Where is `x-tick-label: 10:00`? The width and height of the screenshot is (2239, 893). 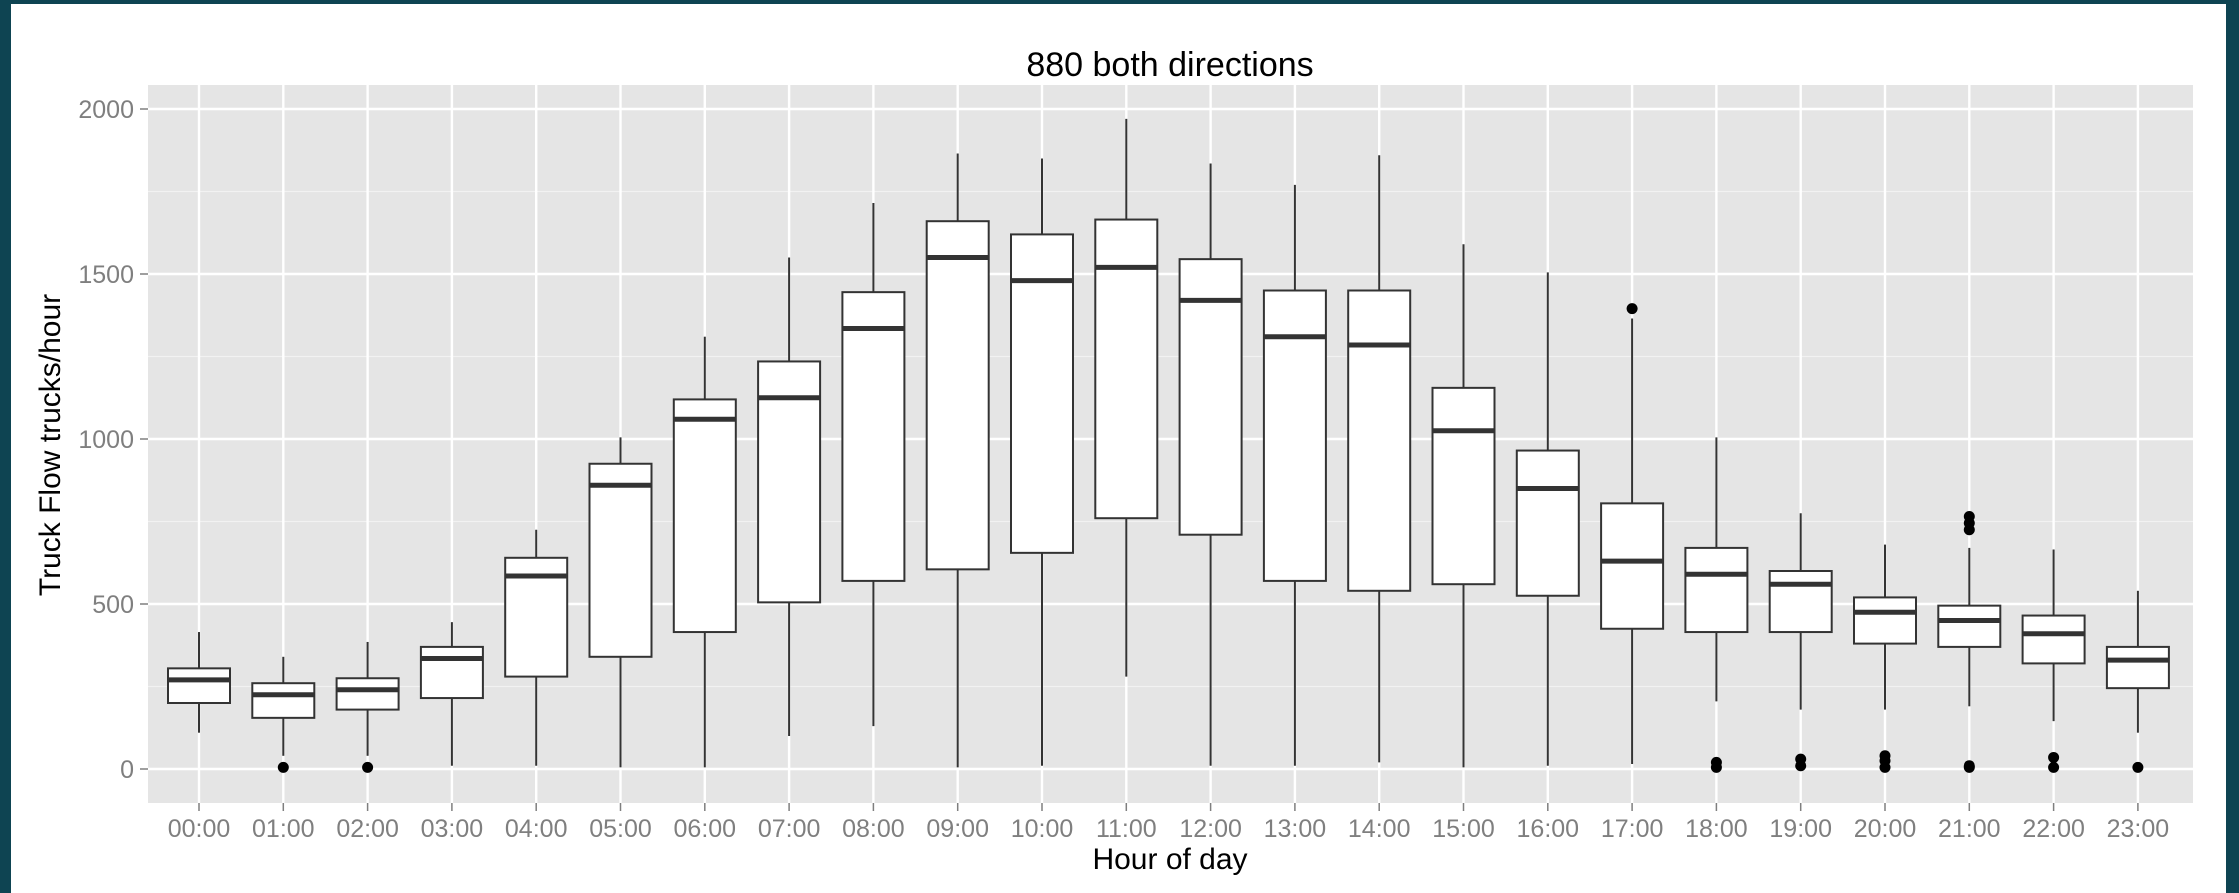 x-tick-label: 10:00 is located at coordinates (1042, 829).